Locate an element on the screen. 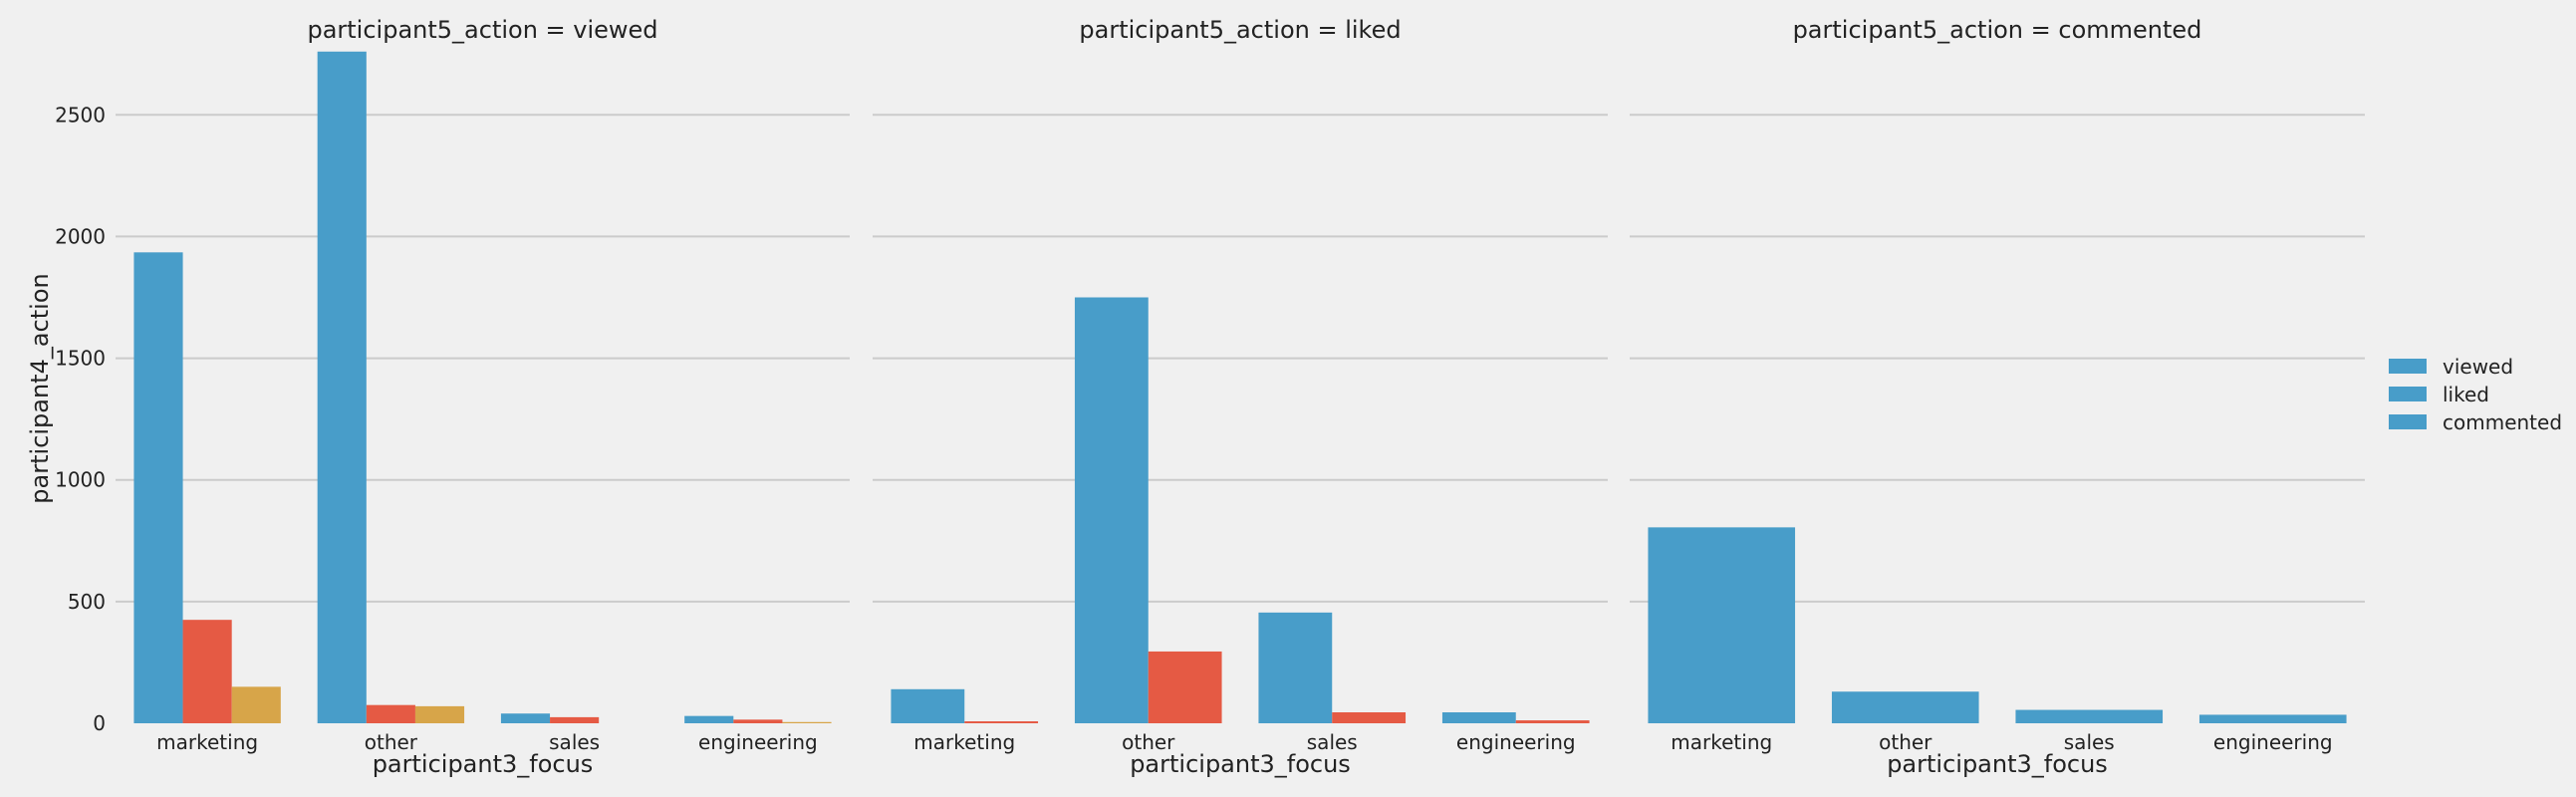 This screenshot has width=2576, height=797. legend-label: commented is located at coordinates (2502, 422).